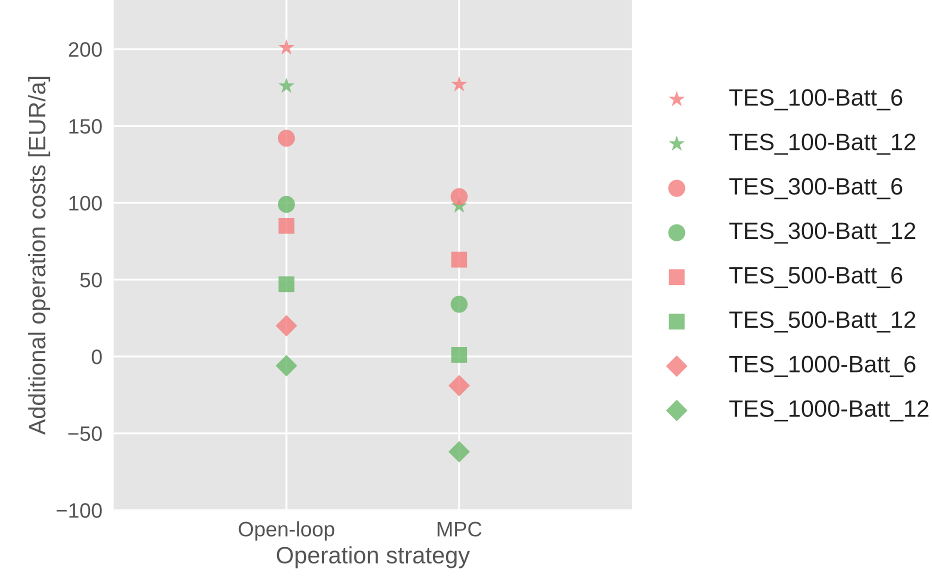  What do you see at coordinates (822, 322) in the screenshot?
I see `legend-label: TES_500-Batt_12` at bounding box center [822, 322].